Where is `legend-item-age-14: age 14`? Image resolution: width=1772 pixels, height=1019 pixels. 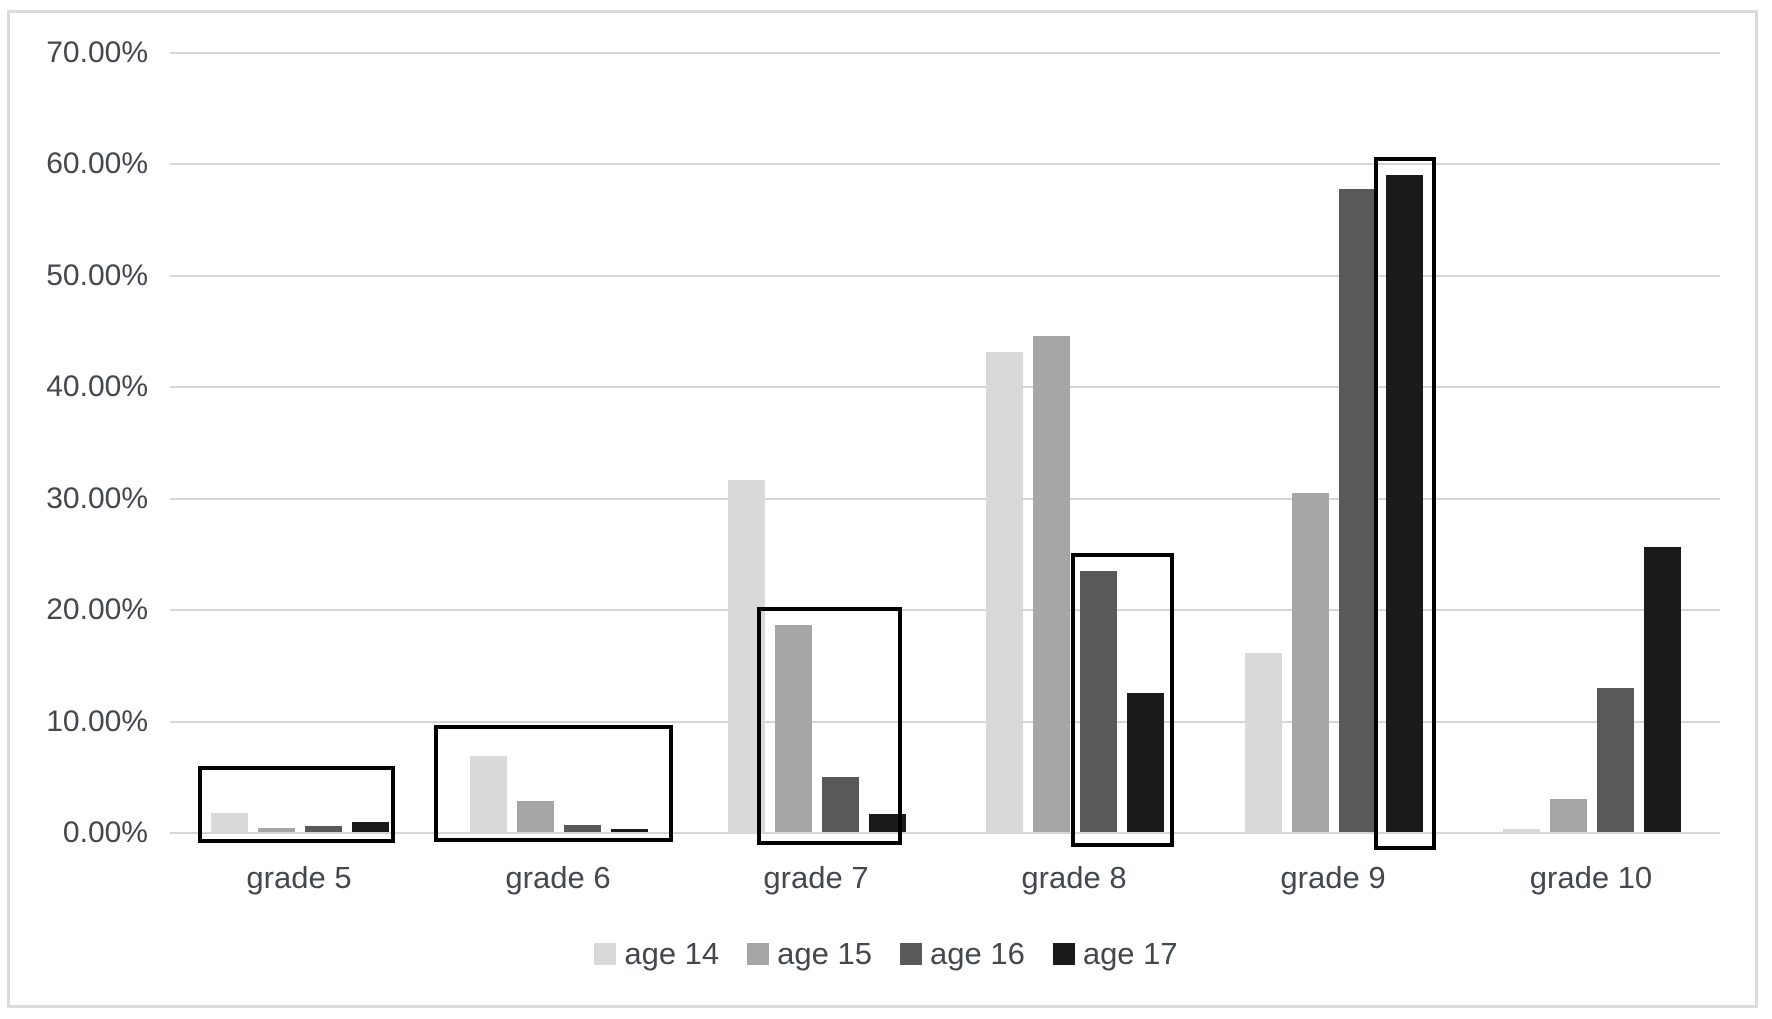 legend-item-age-14: age 14 is located at coordinates (656, 953).